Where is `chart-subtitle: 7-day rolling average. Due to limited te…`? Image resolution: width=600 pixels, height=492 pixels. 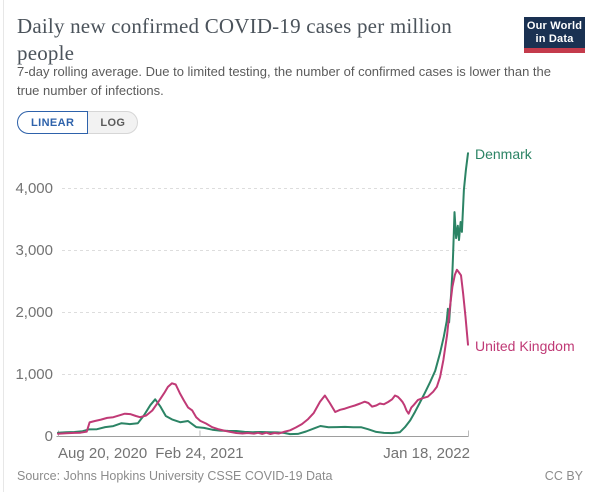 chart-subtitle: 7-day rolling average. Due to limited te… is located at coordinates (284, 81).